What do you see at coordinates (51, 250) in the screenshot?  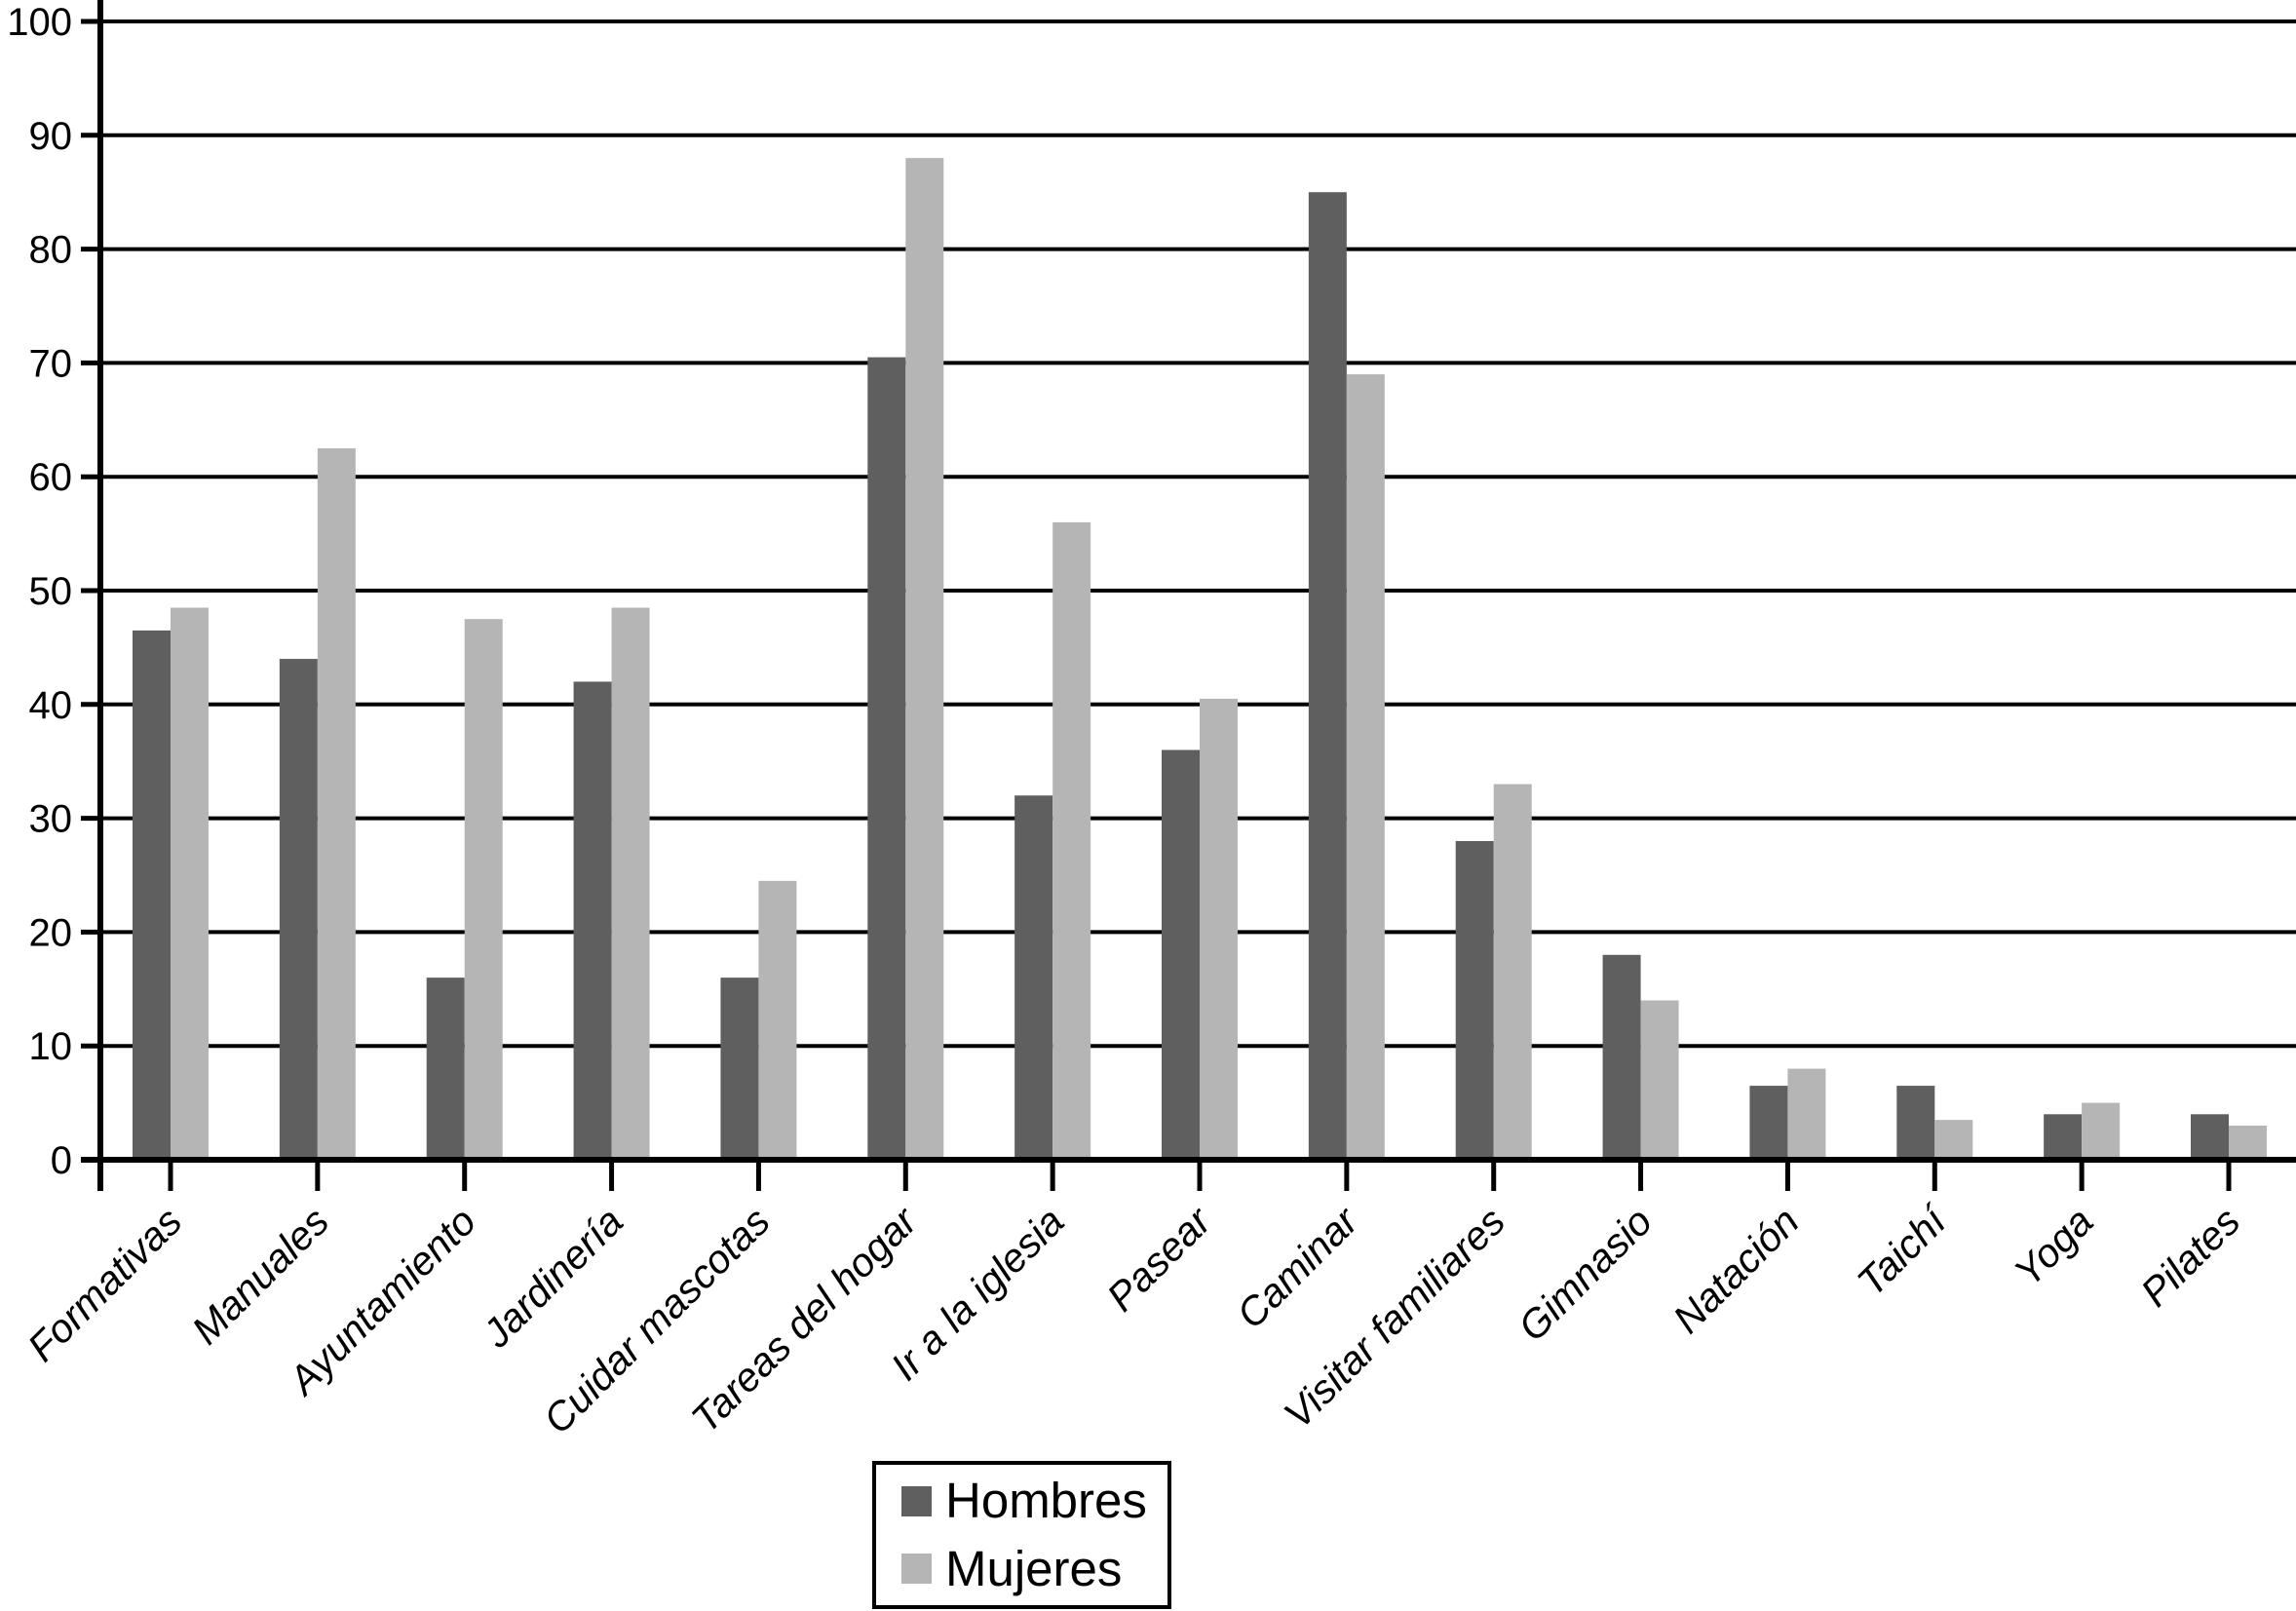 I see `y-tick-label: 80` at bounding box center [51, 250].